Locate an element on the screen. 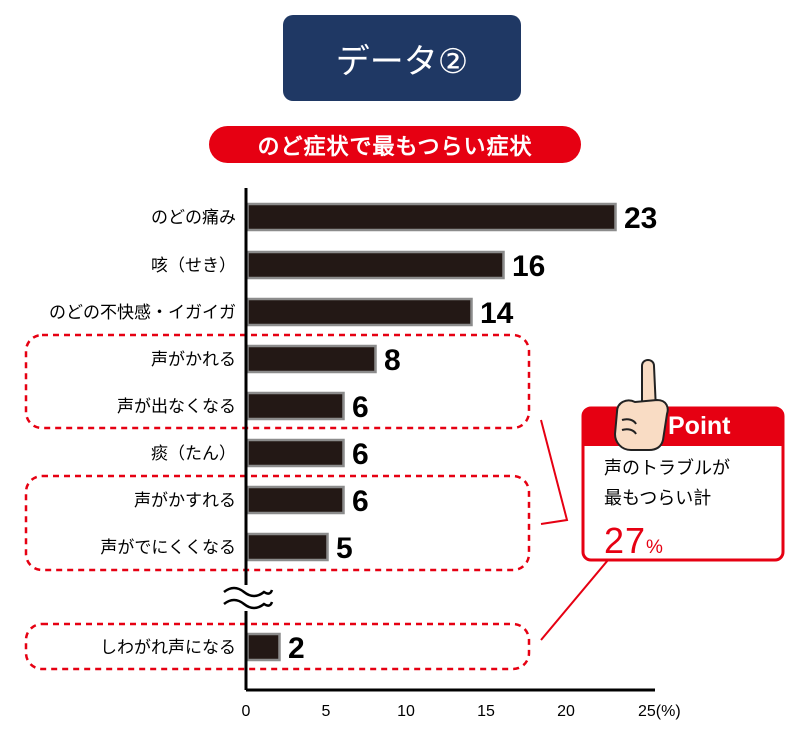 The image size is (801, 739). category-label: のどの不快感・イガイガ is located at coordinates (142, 313).